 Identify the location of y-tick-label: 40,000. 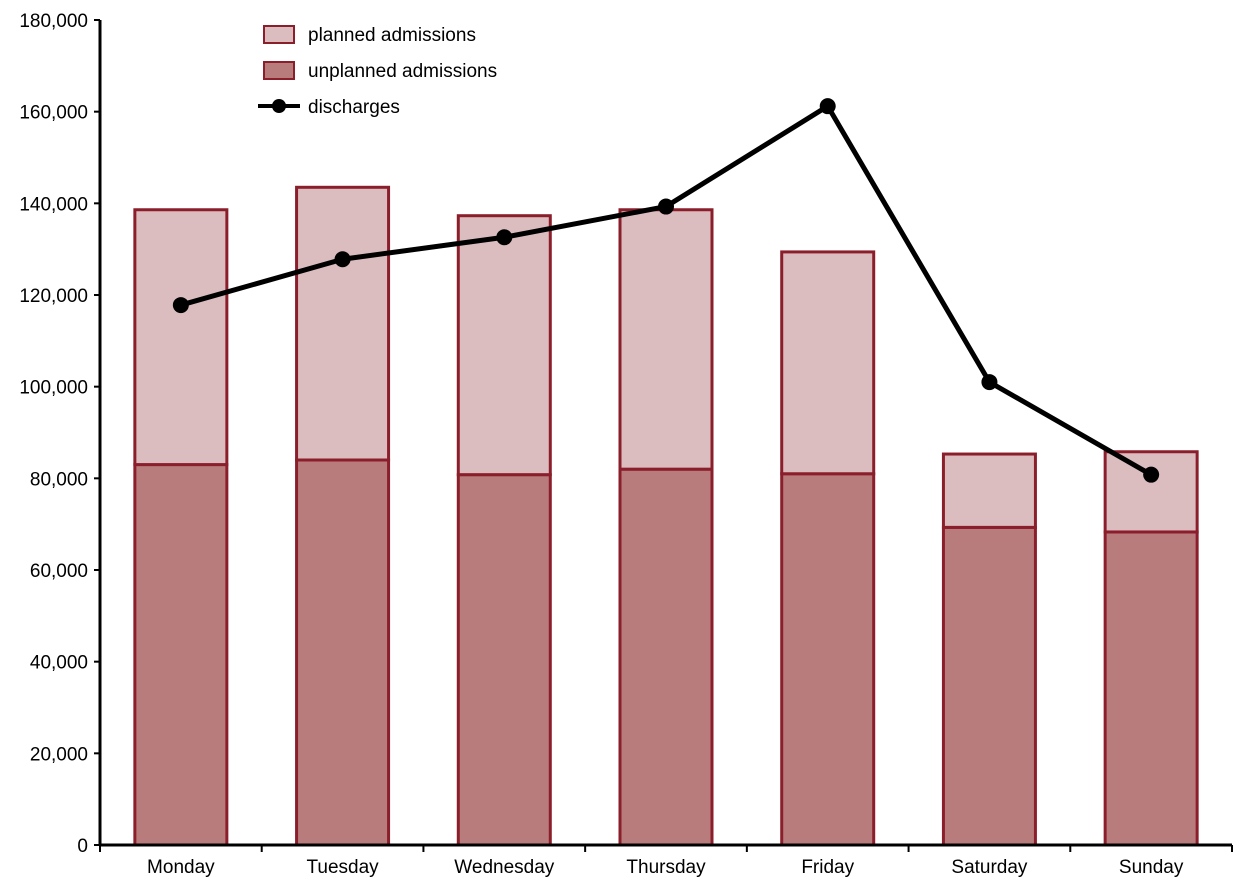
(59, 663).